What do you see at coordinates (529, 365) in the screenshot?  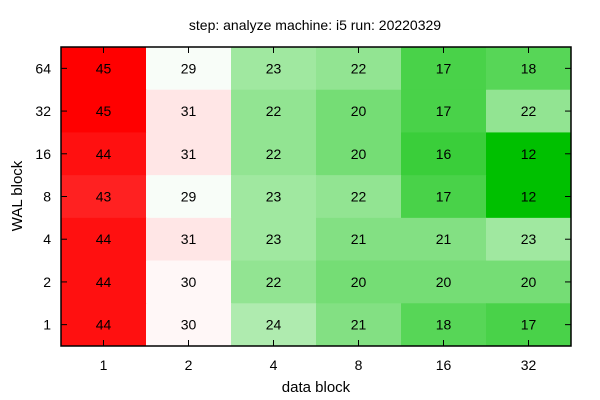 I see `x-tick-label: 32` at bounding box center [529, 365].